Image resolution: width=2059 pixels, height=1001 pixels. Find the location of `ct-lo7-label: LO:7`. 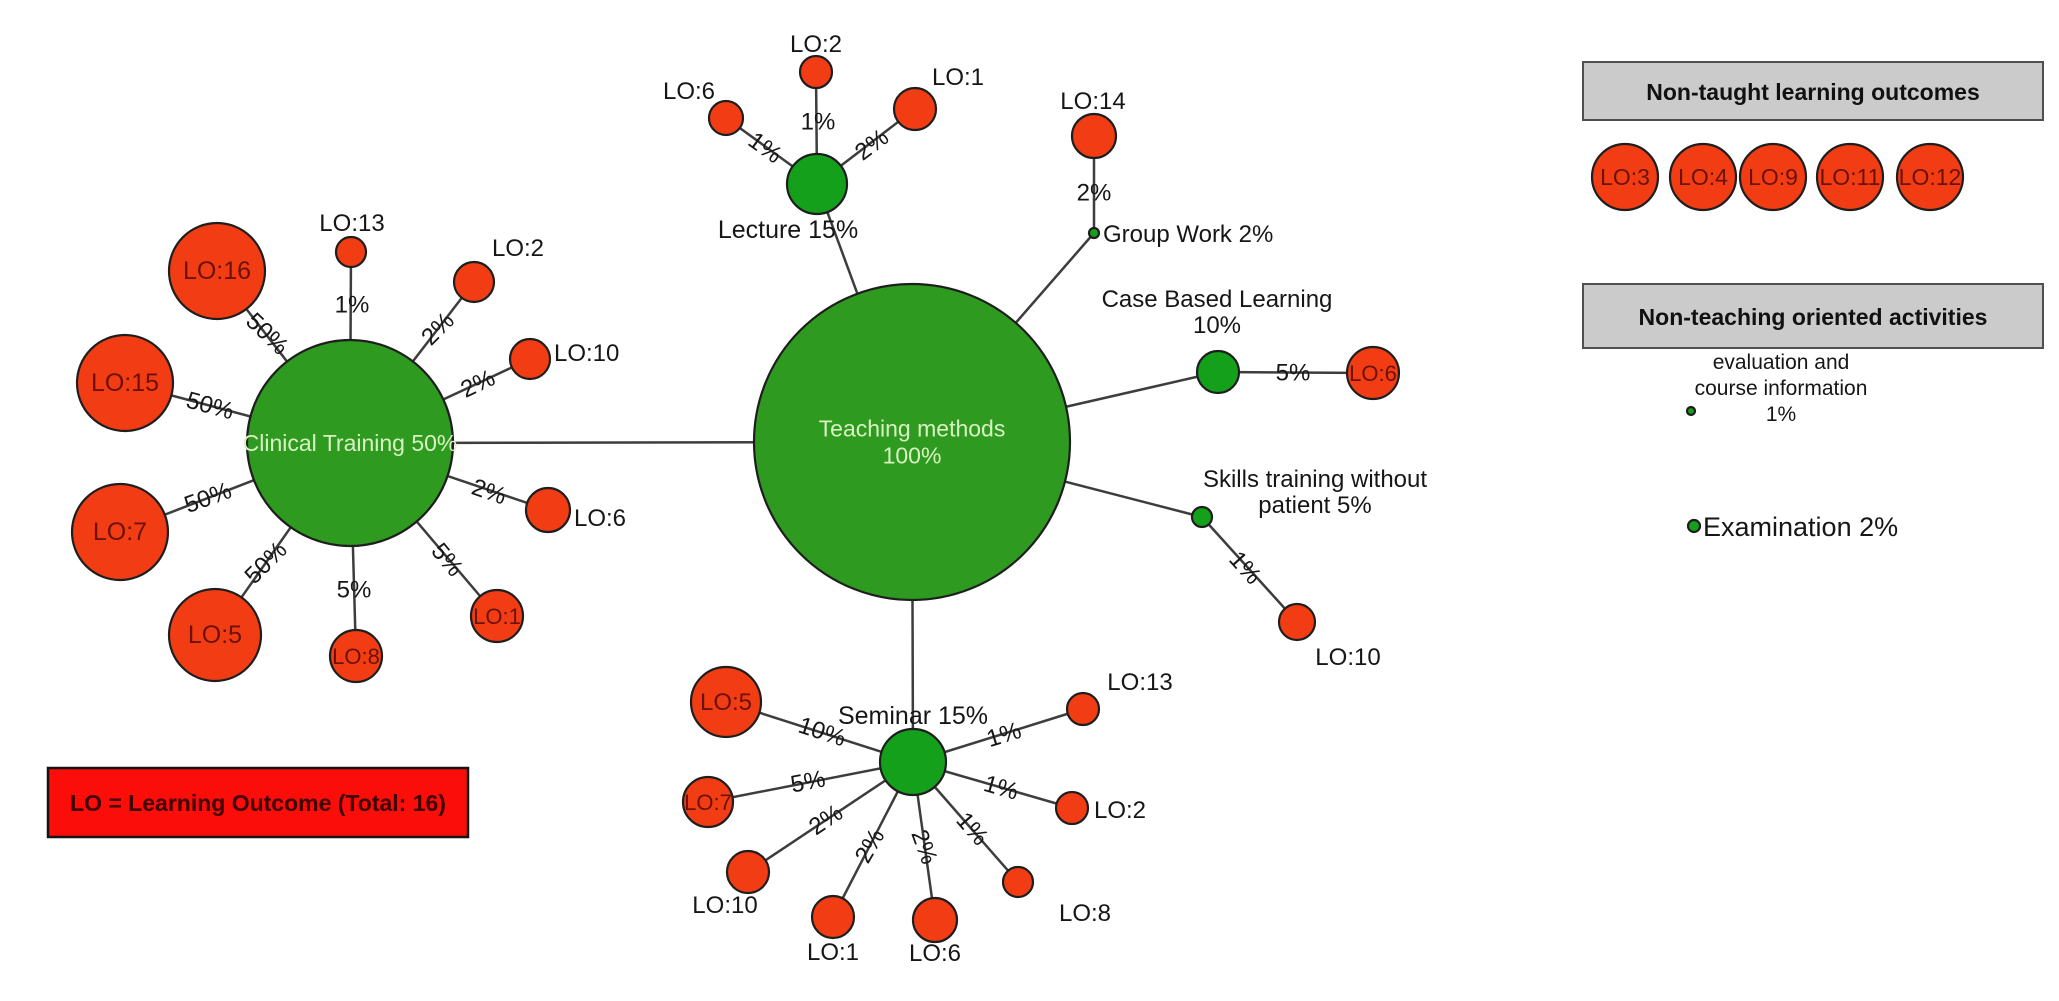

ct-lo7-label: LO:7 is located at coordinates (120, 532).